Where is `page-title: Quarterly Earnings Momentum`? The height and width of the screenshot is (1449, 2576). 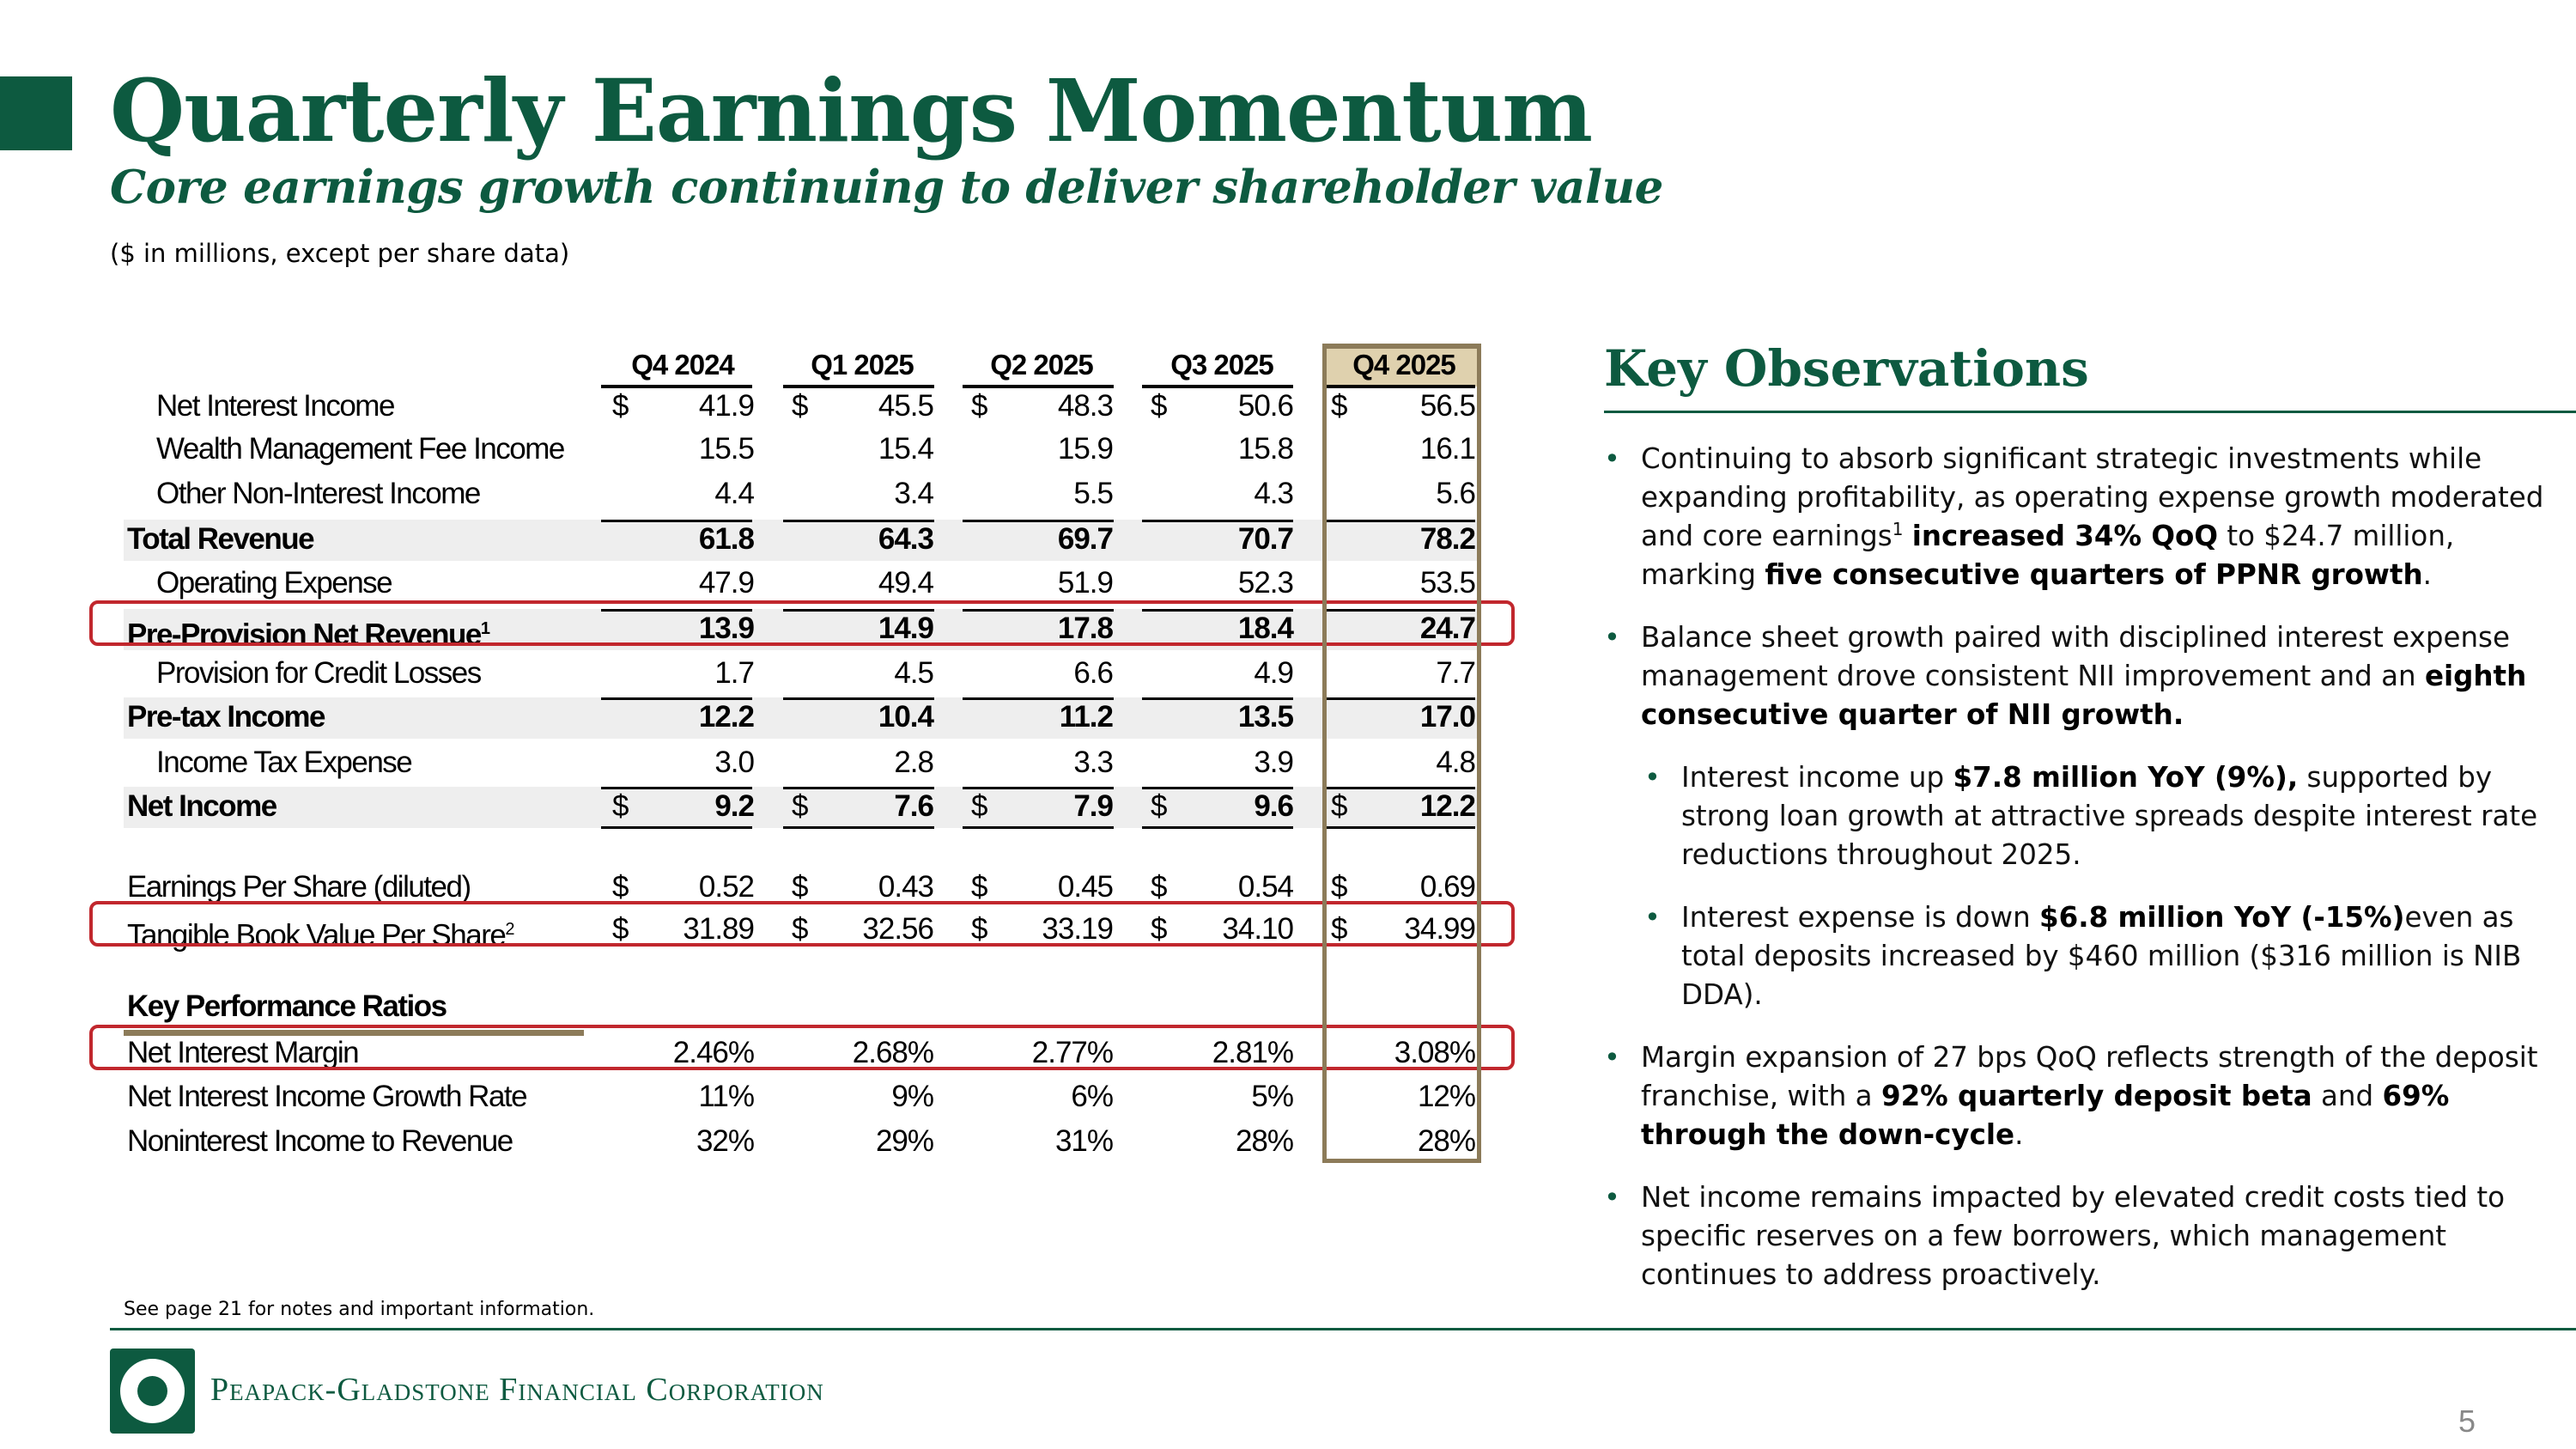 page-title: Quarterly Earnings Momentum is located at coordinates (852, 110).